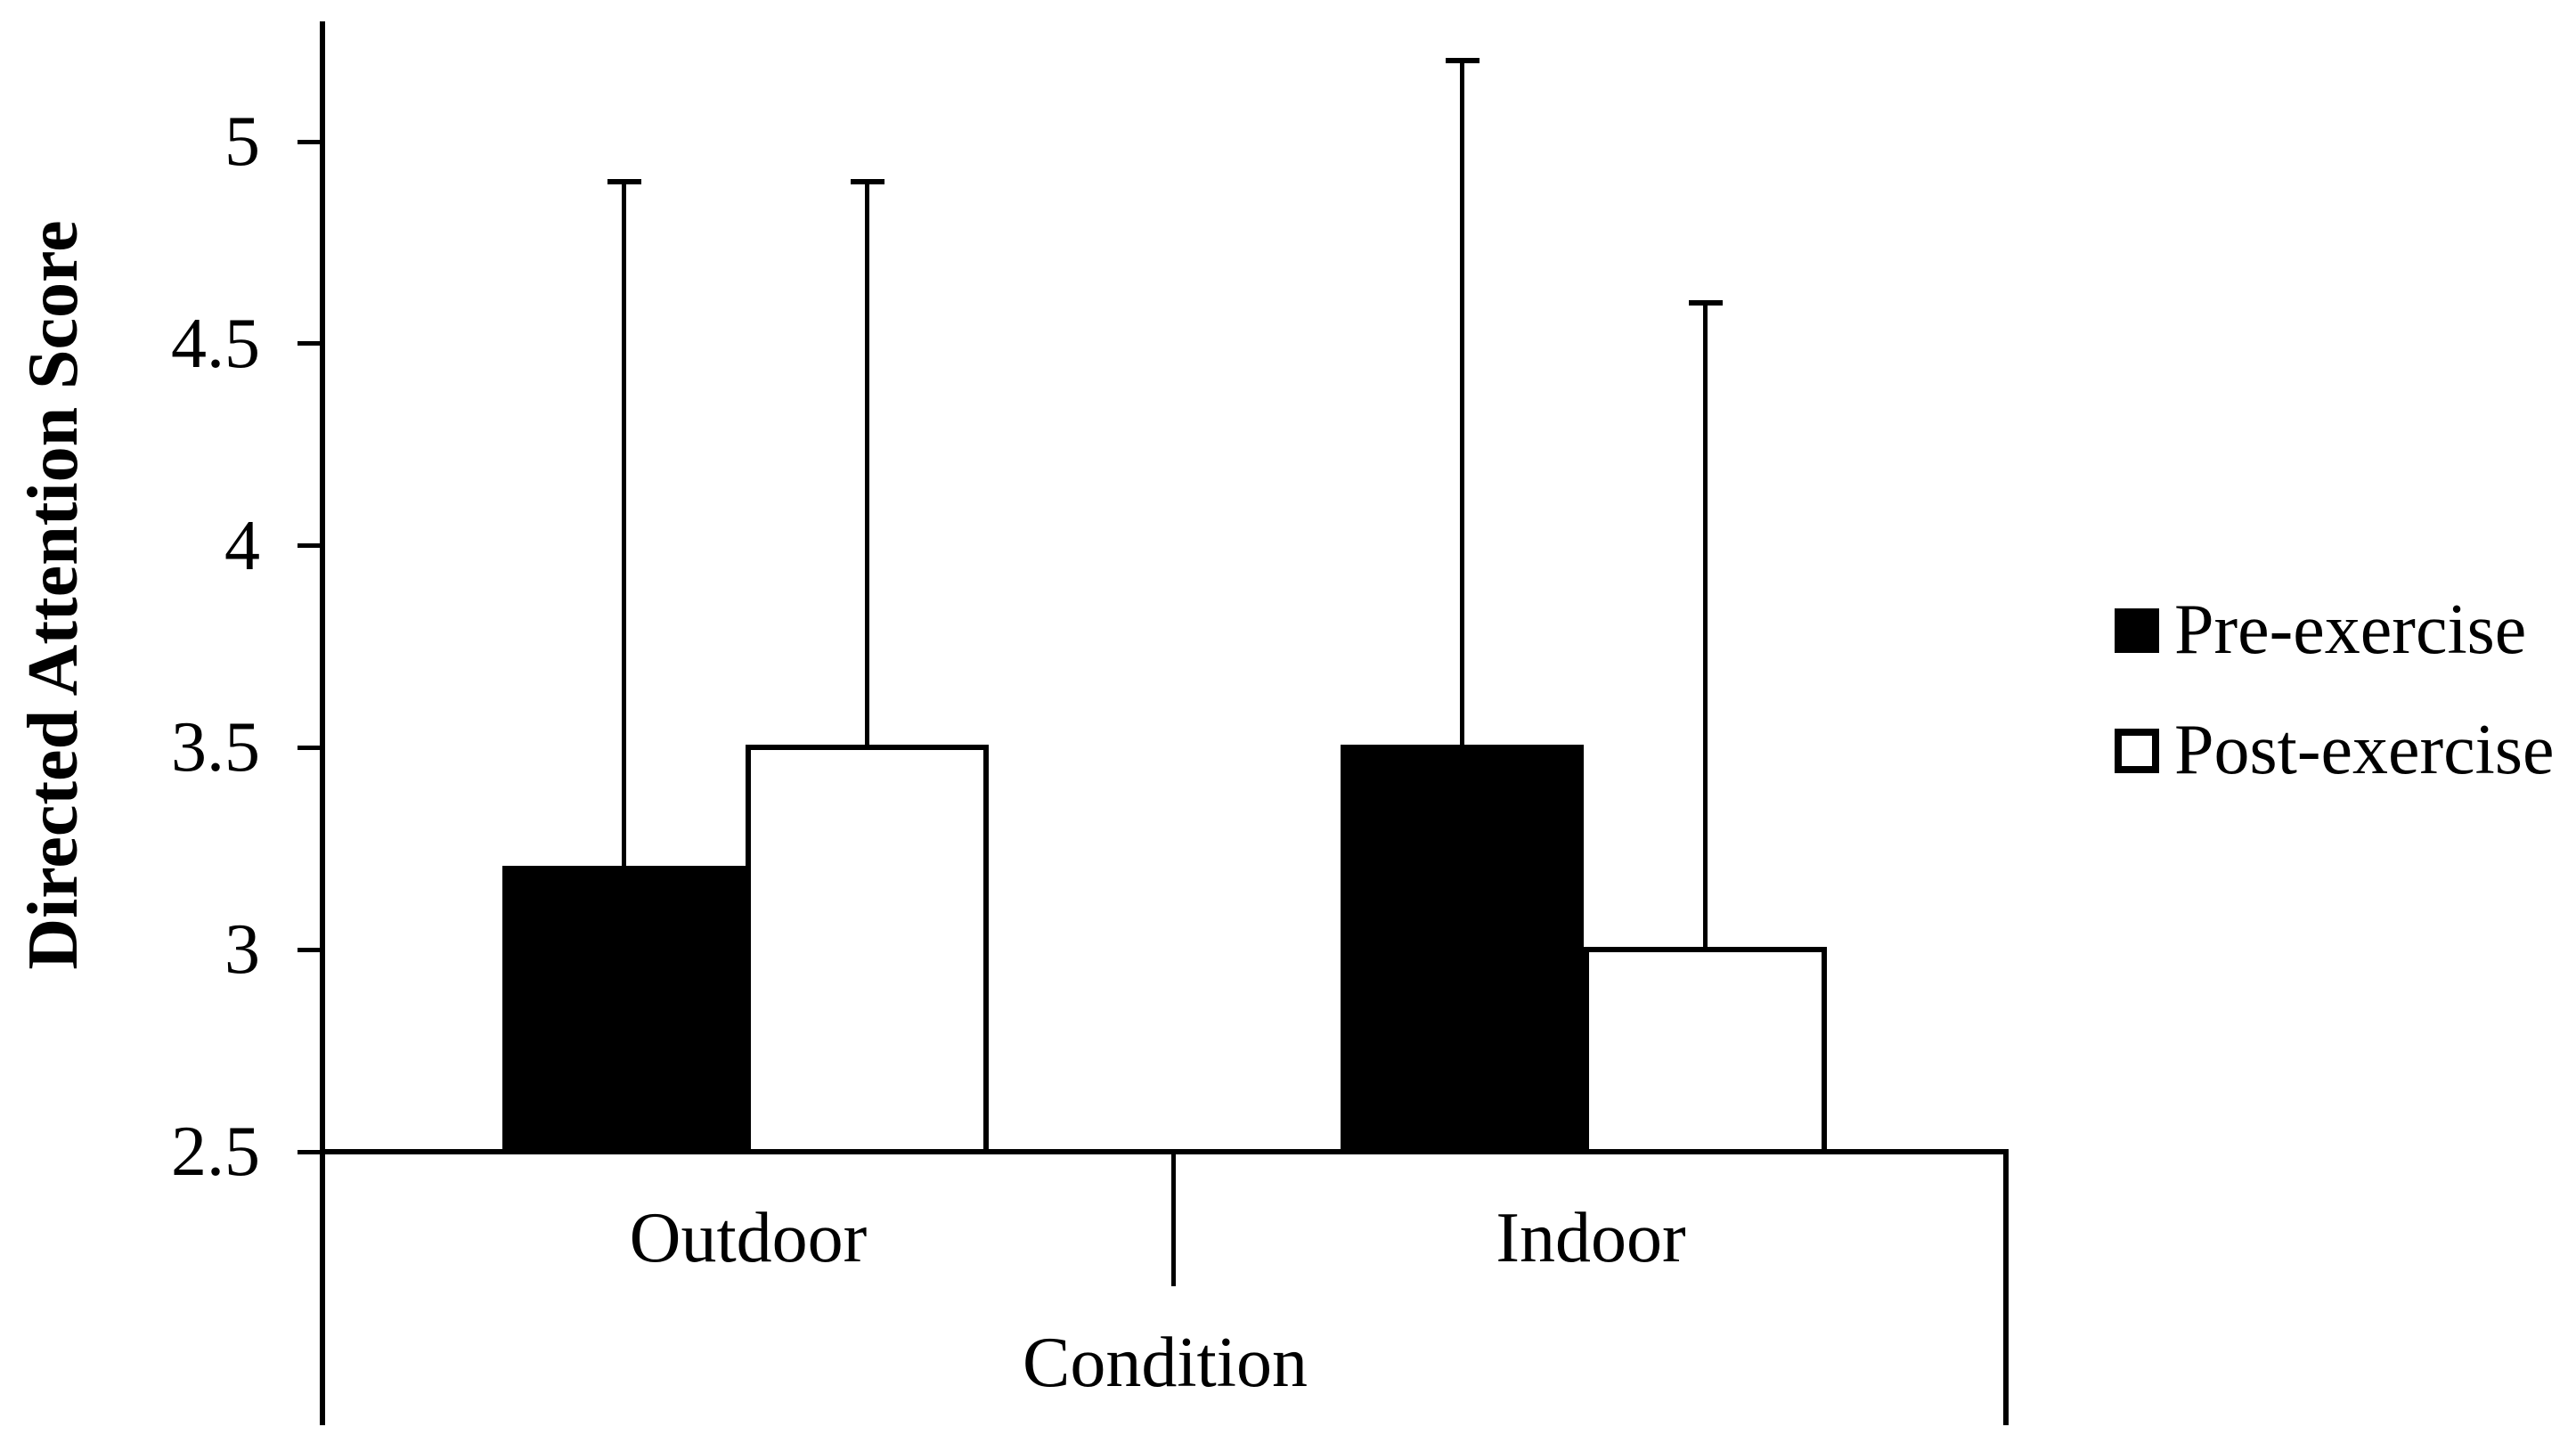 The width and height of the screenshot is (2576, 1435). Describe the element at coordinates (624, 1010) in the screenshot. I see `bar-outdoor-pre-exercise` at that location.